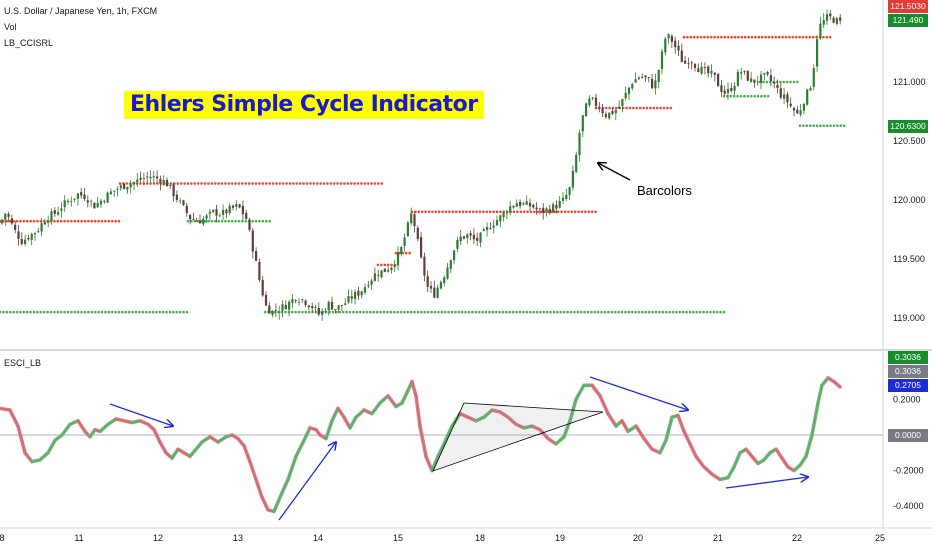 Image resolution: width=932 pixels, height=550 pixels. Describe the element at coordinates (718, 538) in the screenshot. I see `time-tick-label: 21` at that location.